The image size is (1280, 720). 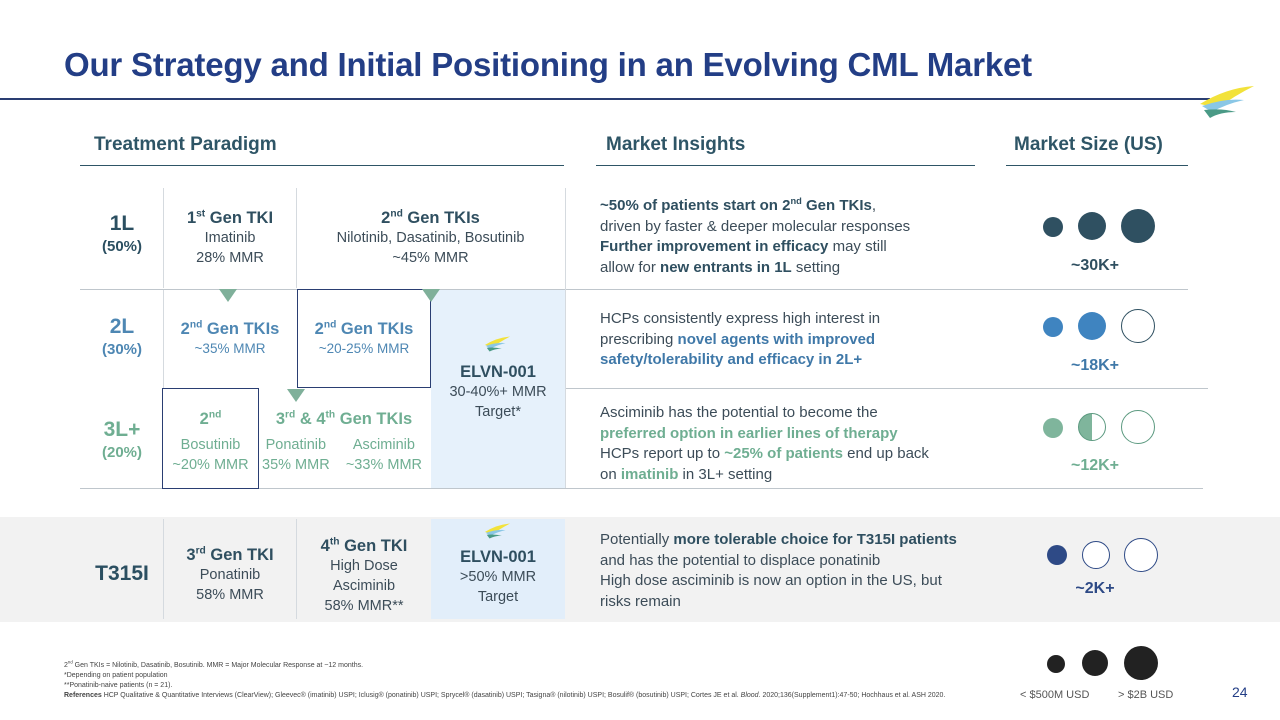 What do you see at coordinates (121, 233) in the screenshot?
I see `row-label-1l: 1L (50%)` at bounding box center [121, 233].